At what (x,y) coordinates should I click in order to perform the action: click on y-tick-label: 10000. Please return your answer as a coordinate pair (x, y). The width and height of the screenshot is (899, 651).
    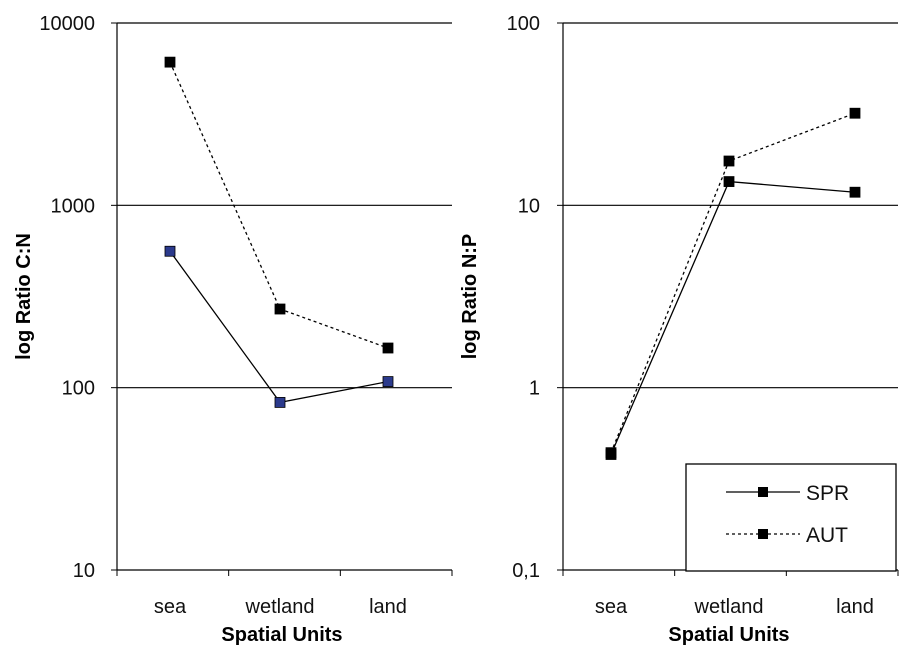
    Looking at the image, I should click on (67, 24).